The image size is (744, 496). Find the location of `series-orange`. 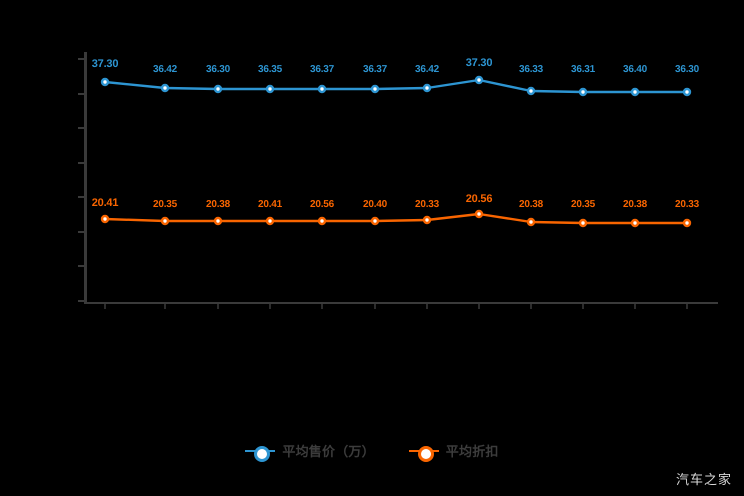

series-orange is located at coordinates (396, 218).